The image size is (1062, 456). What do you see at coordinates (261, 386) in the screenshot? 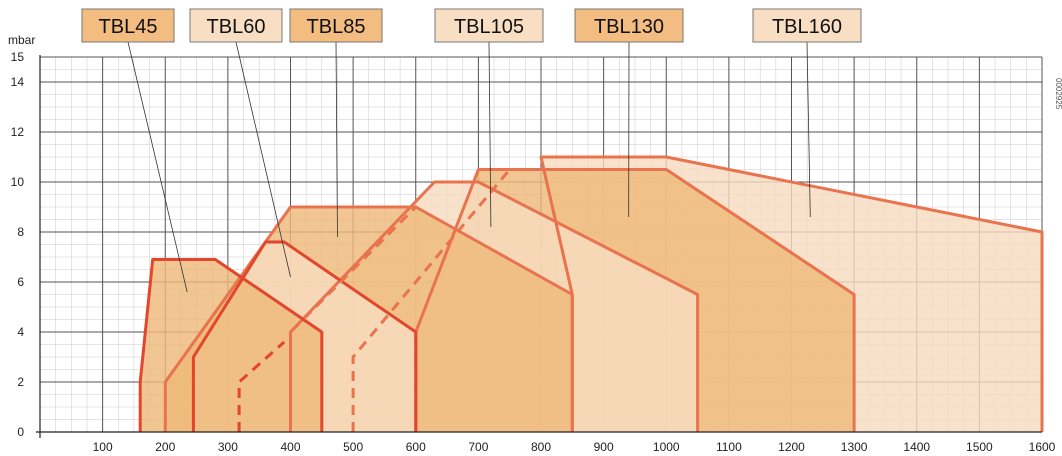
I see `tbl60-dashed-limit` at bounding box center [261, 386].